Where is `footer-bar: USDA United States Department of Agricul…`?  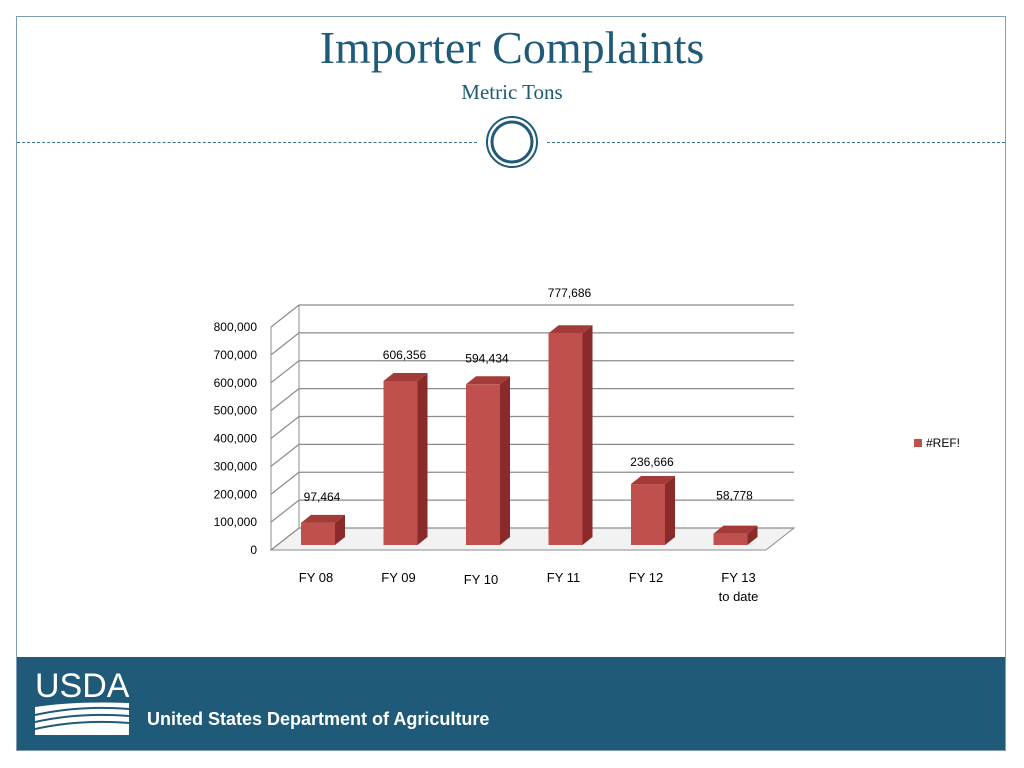 footer-bar: USDA United States Department of Agricul… is located at coordinates (511, 703).